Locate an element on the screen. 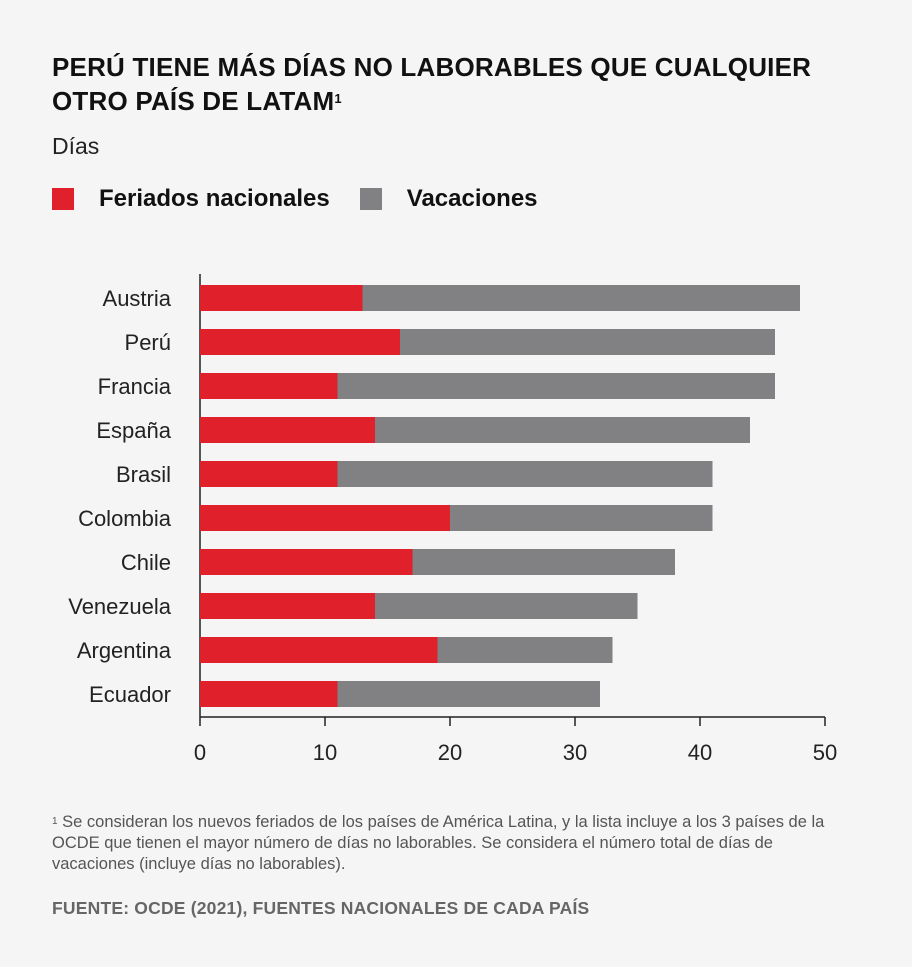 The height and width of the screenshot is (967, 912). legend-swatch-feriados is located at coordinates (63, 199).